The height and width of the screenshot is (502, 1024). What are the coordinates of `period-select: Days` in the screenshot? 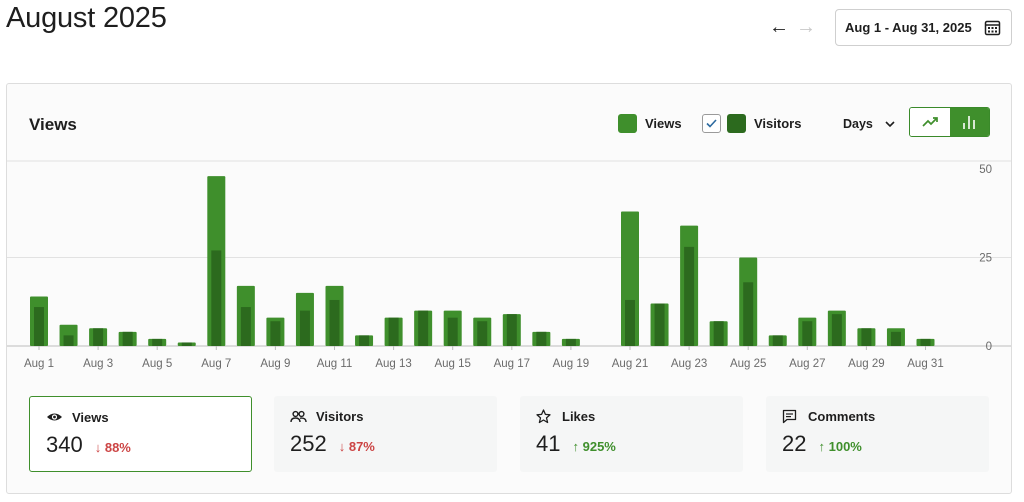 It's located at (869, 124).